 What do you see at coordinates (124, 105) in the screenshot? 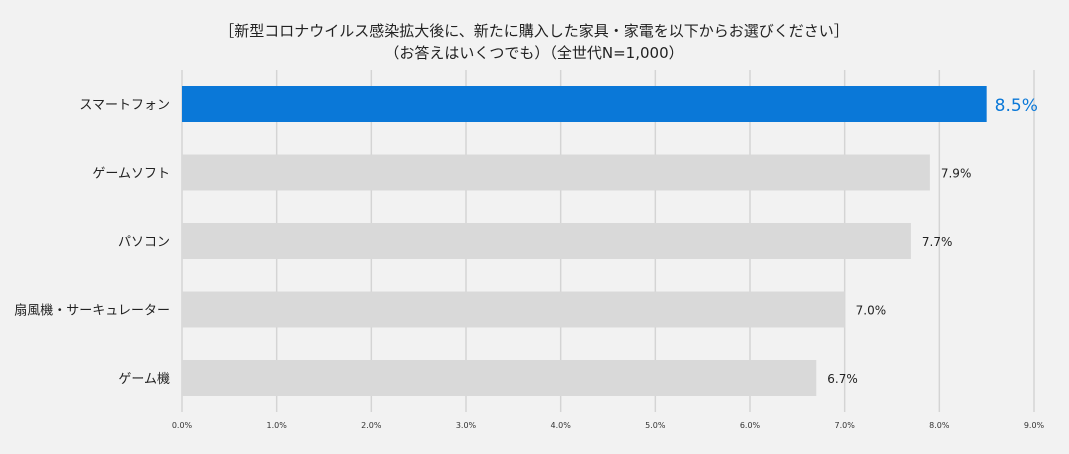
I see `category-label: スマートフォン` at bounding box center [124, 105].